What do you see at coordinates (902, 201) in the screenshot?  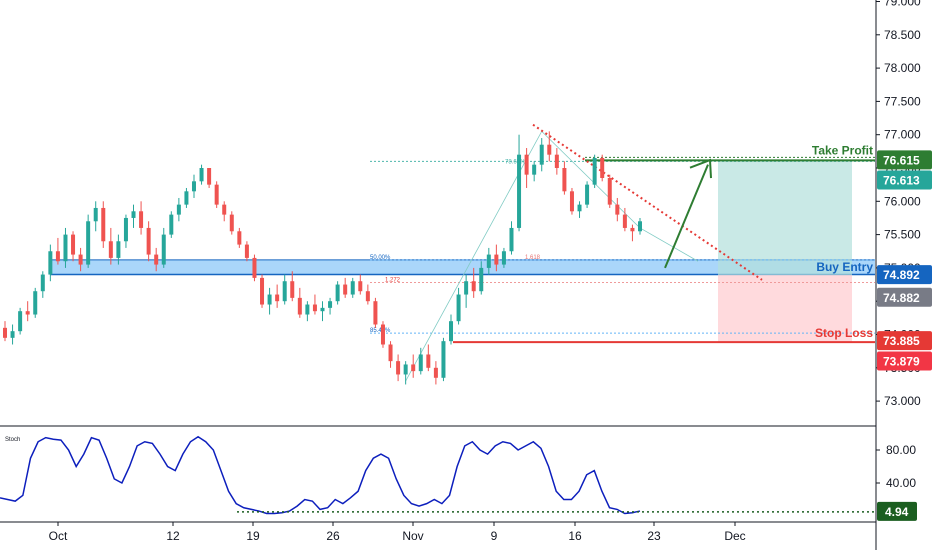 I see `y-tick-label-6: 76.000` at bounding box center [902, 201].